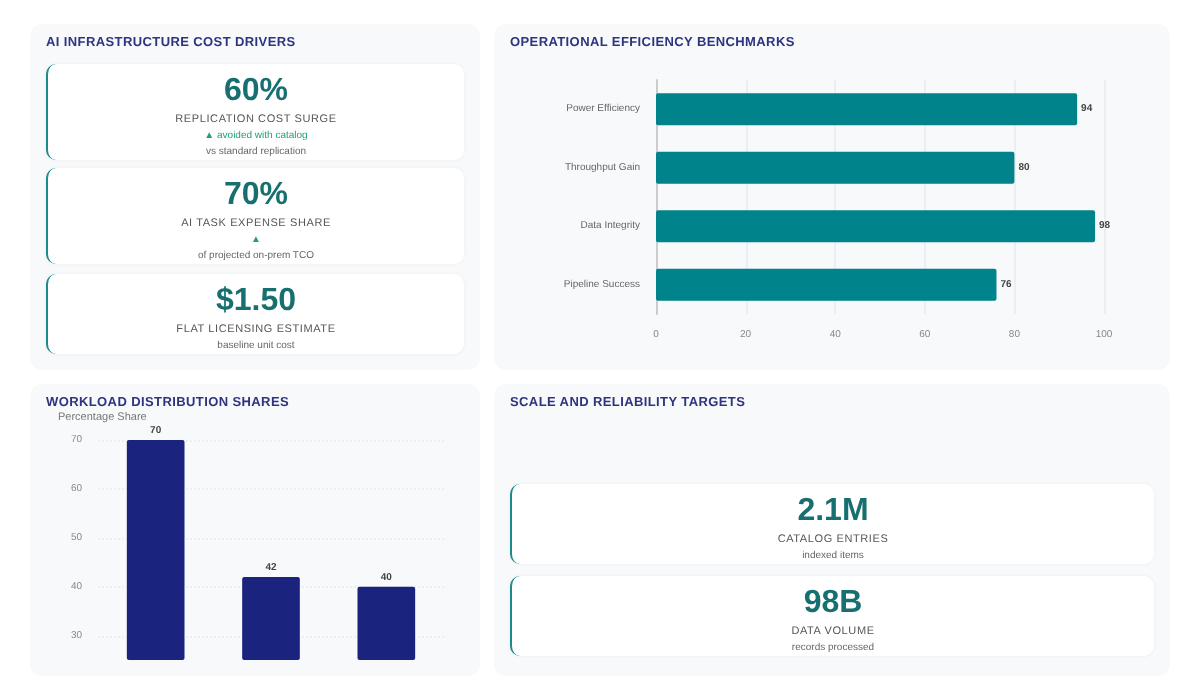 The image size is (1200, 676). Describe the element at coordinates (256, 301) in the screenshot. I see `text: $1.50` at that location.